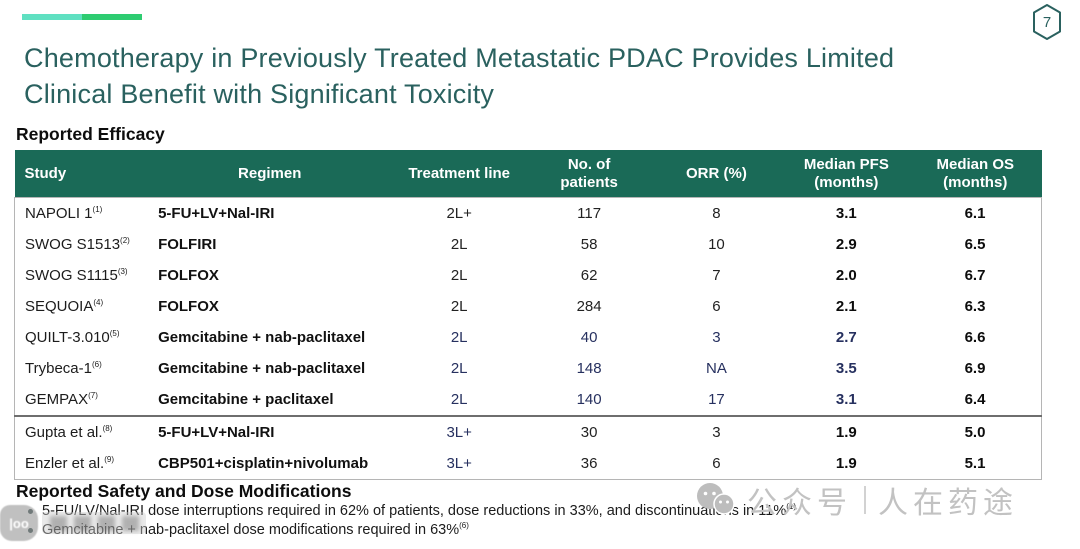  I want to click on cell-pfs: 2.0, so click(846, 275).